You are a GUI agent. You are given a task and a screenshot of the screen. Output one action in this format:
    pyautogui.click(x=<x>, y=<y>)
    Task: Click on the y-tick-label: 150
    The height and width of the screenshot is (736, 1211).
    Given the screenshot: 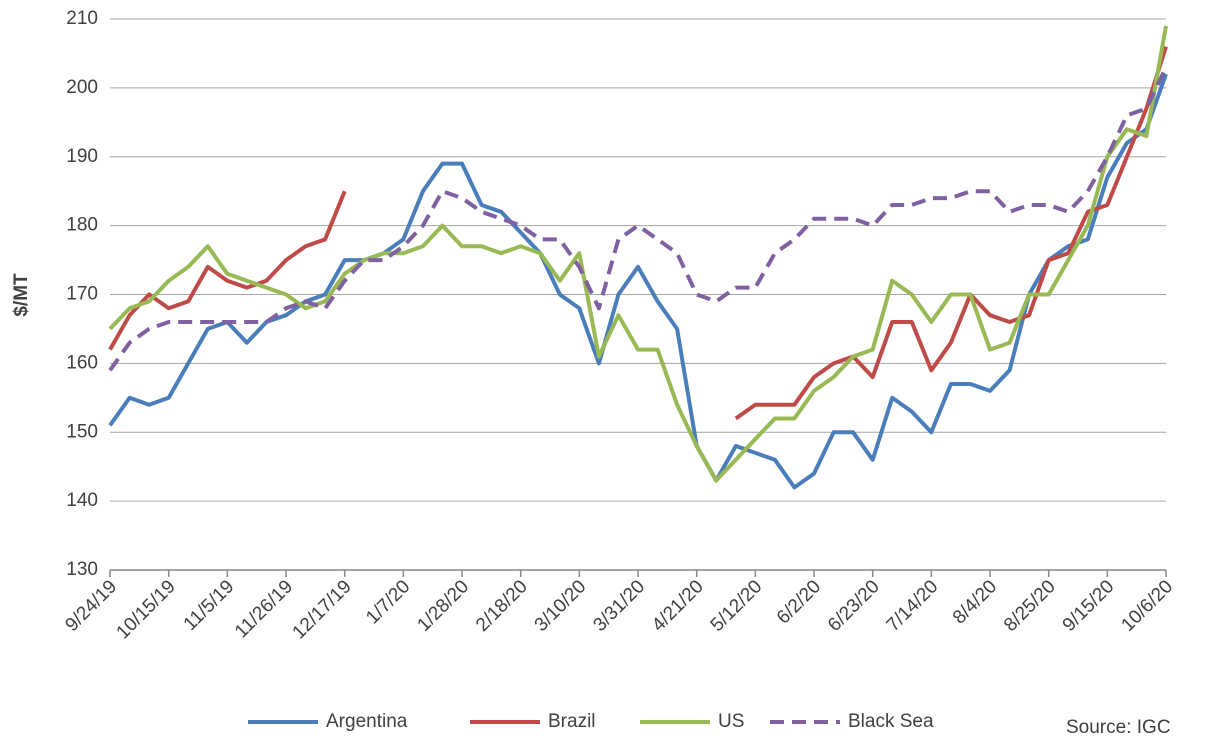 What is the action you would take?
    pyautogui.click(x=82, y=431)
    